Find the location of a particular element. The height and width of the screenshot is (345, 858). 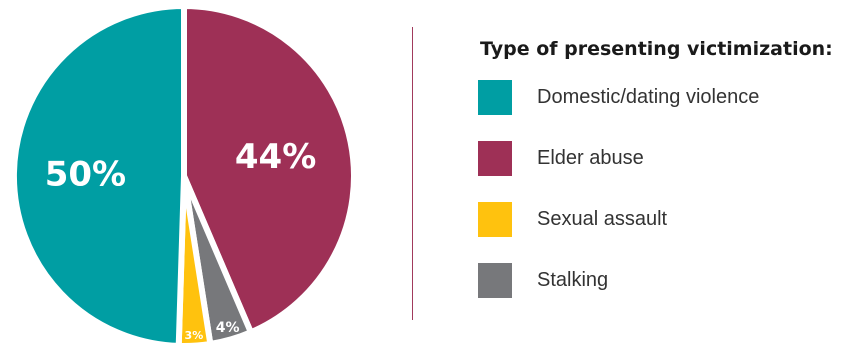

legend-item-domestic-dating-violence: Domestic/dating violence is located at coordinates (655, 97).